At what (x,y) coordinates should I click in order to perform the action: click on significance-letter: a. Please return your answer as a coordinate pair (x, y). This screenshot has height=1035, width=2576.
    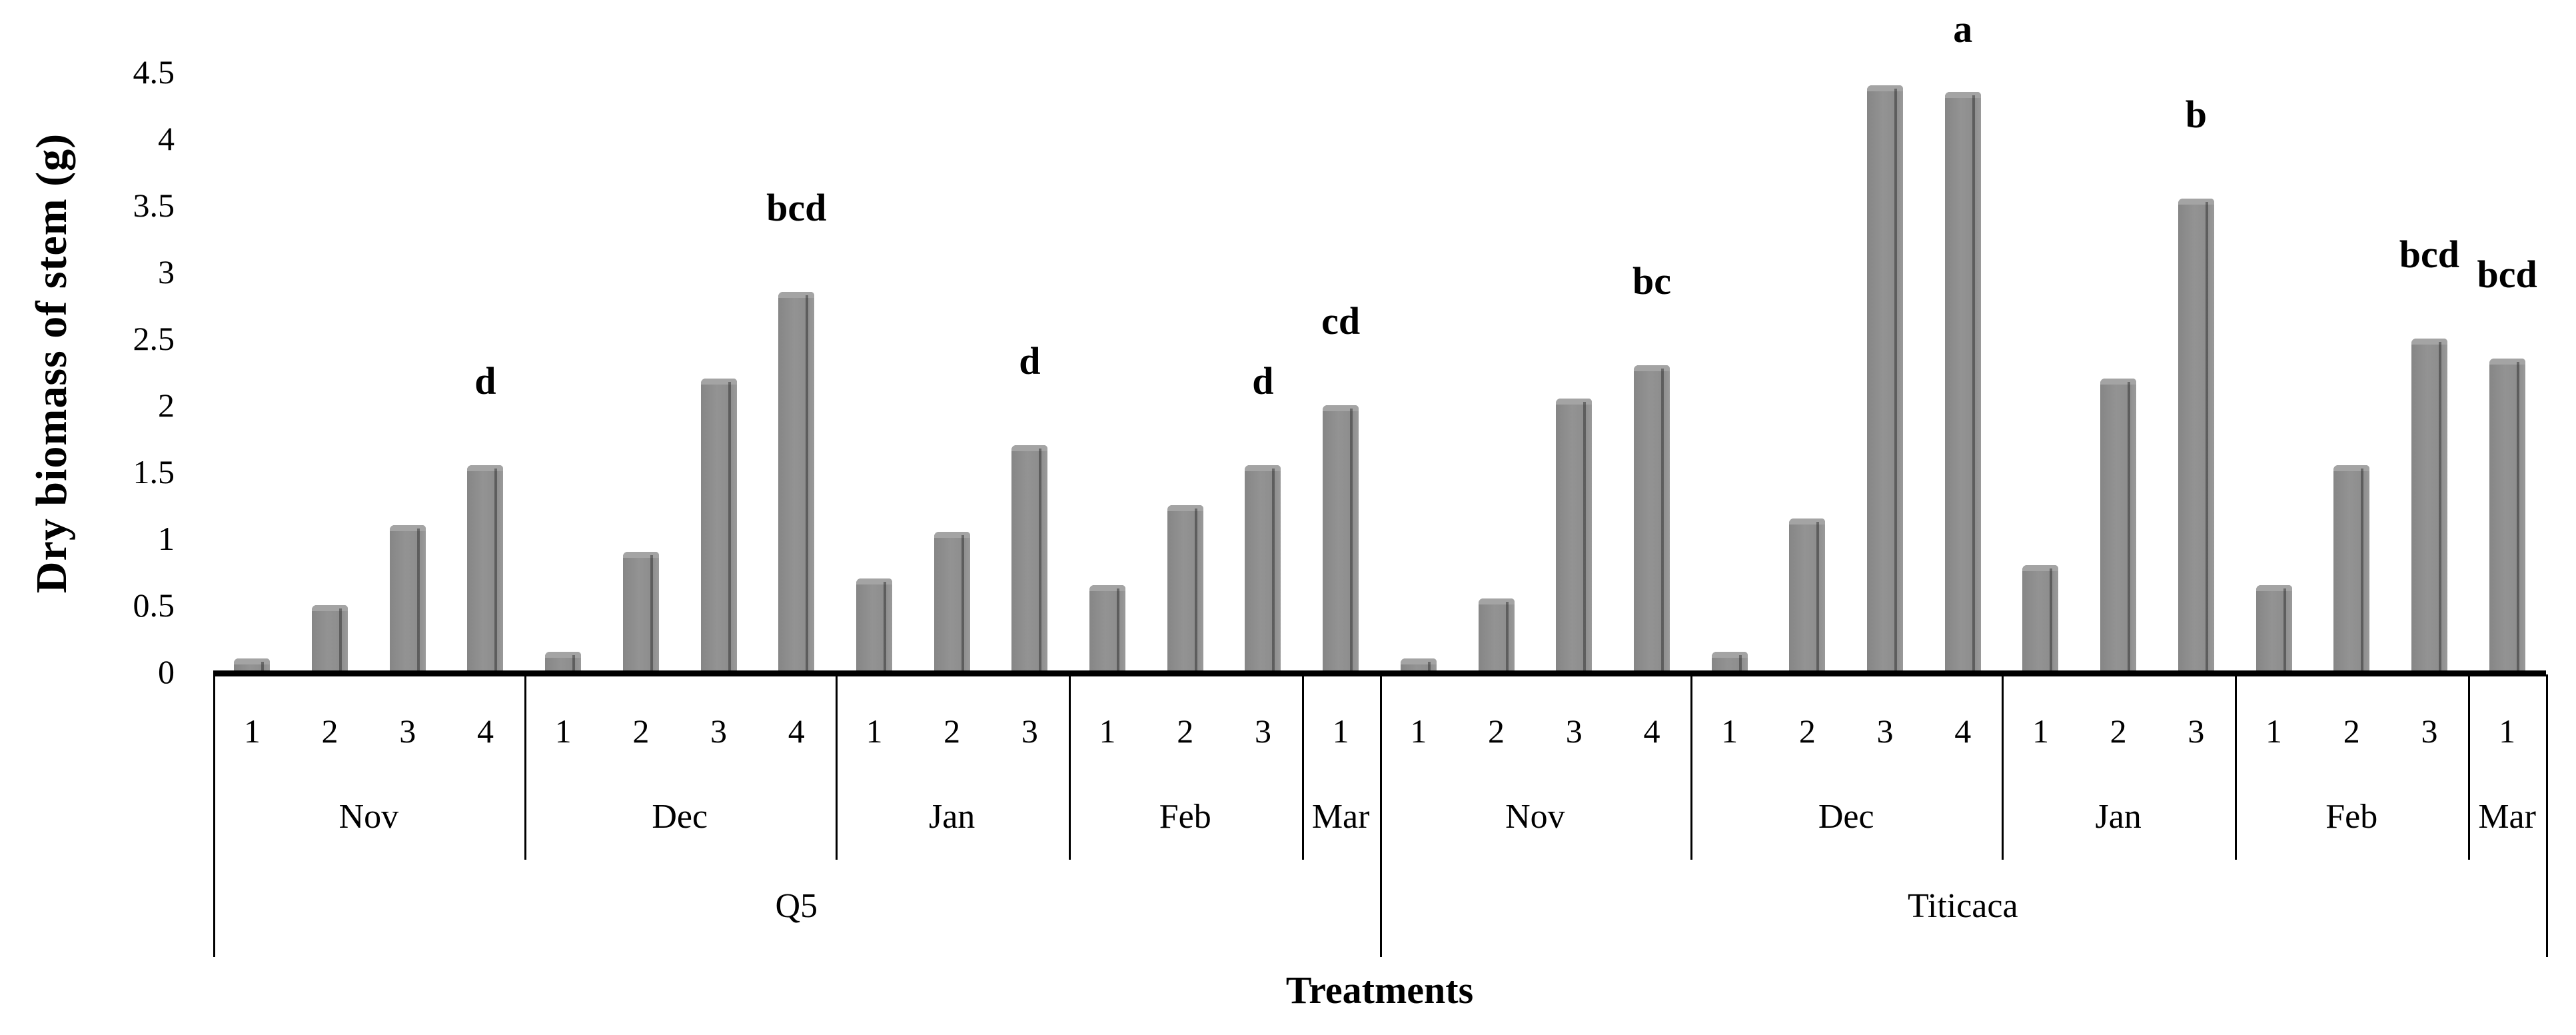
    Looking at the image, I should click on (1963, 29).